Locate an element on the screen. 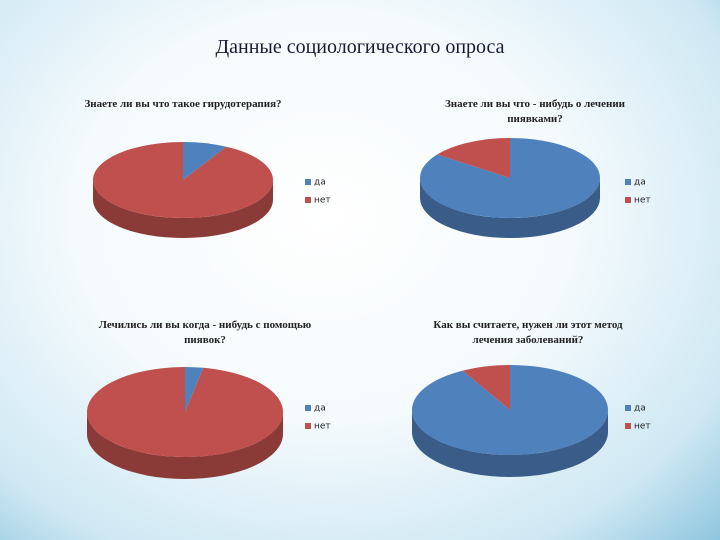 Image resolution: width=720 pixels, height=540 pixels. slide-title: Данные социологического опроса is located at coordinates (360, 47).